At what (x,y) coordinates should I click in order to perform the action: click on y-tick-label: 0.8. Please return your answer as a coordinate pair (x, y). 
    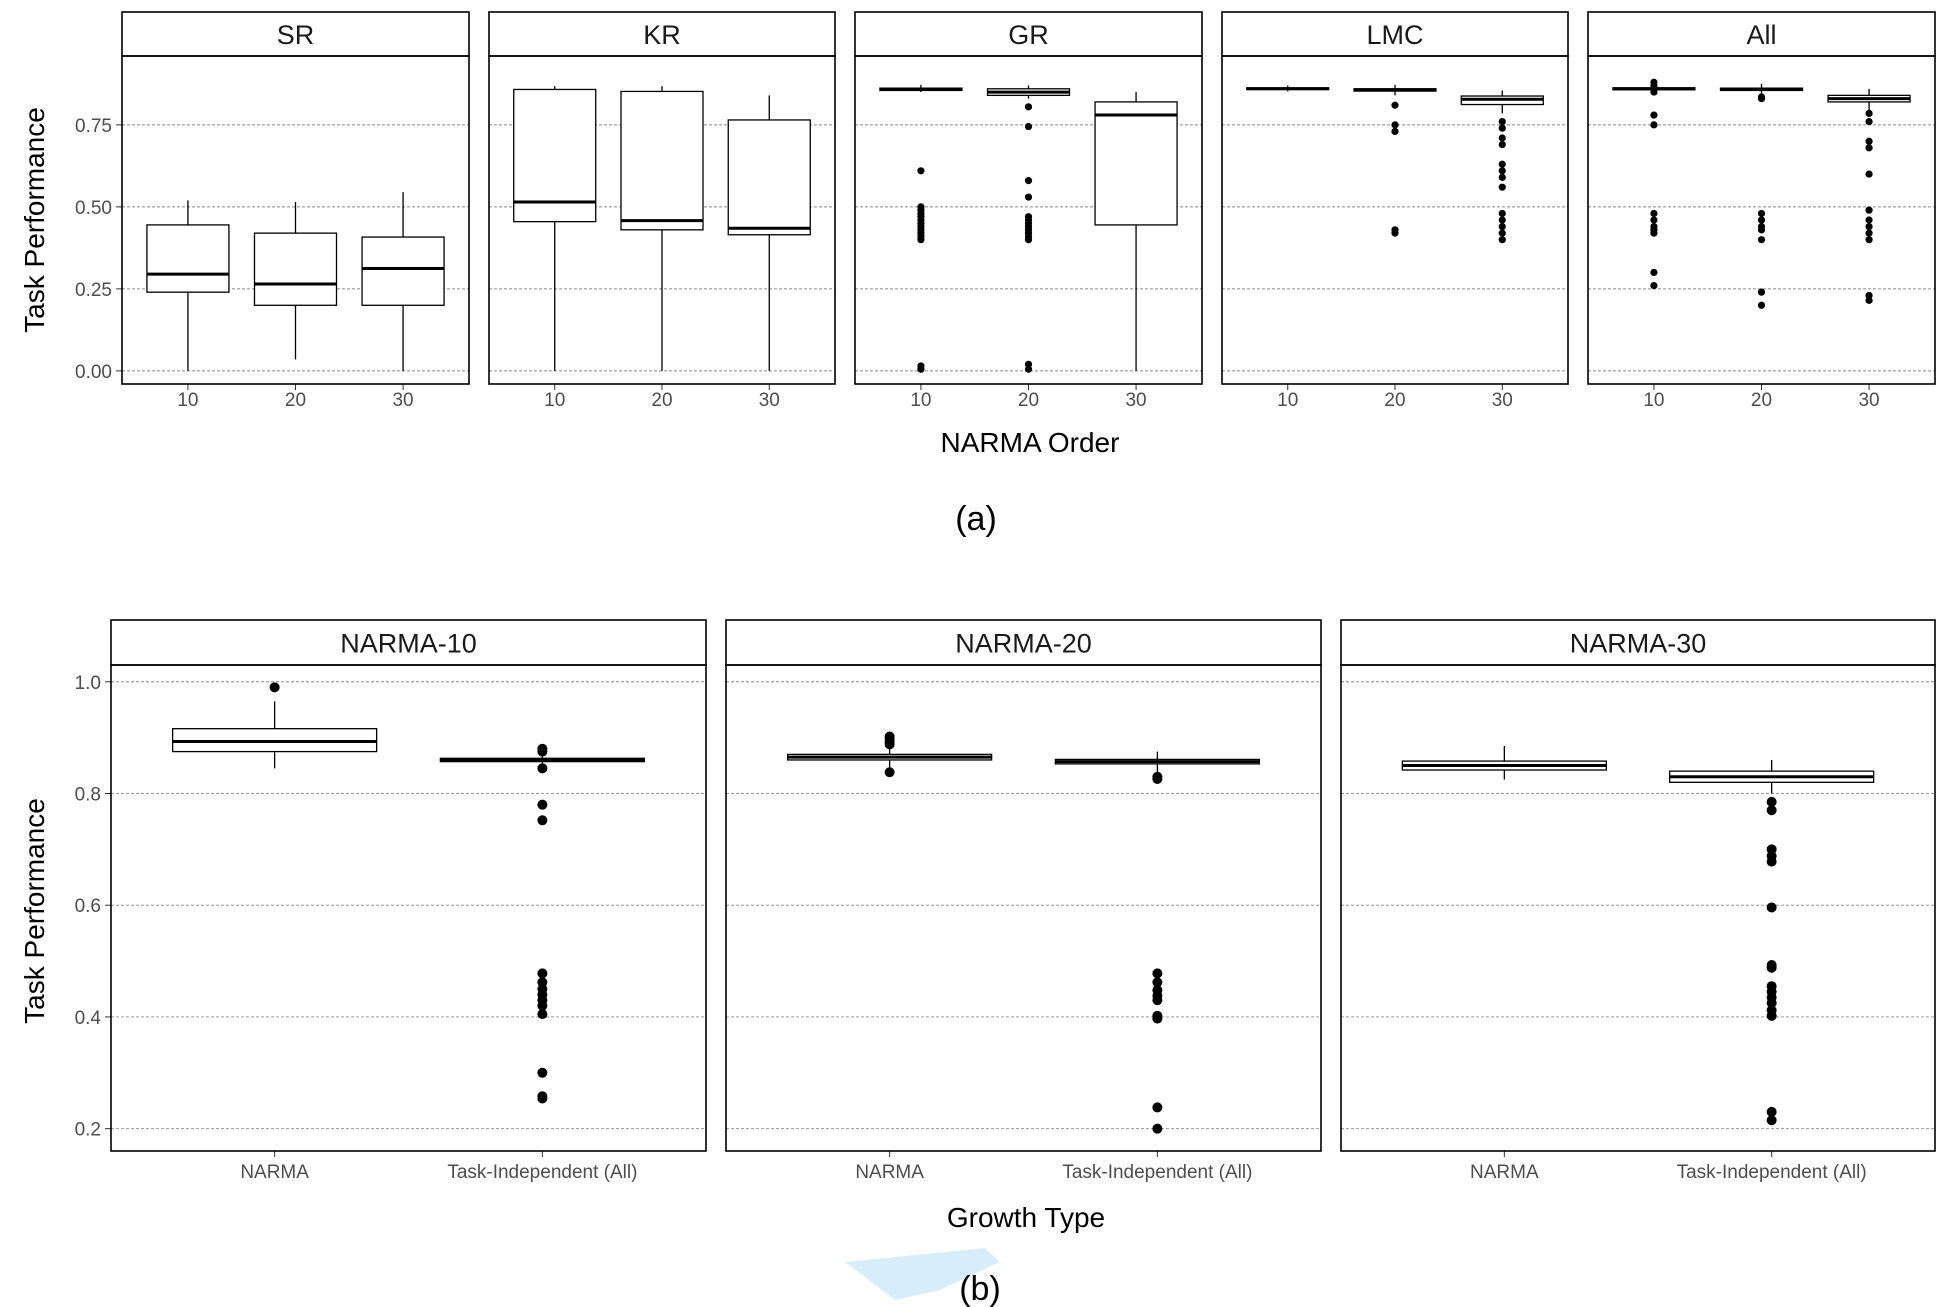
    Looking at the image, I should click on (88, 794).